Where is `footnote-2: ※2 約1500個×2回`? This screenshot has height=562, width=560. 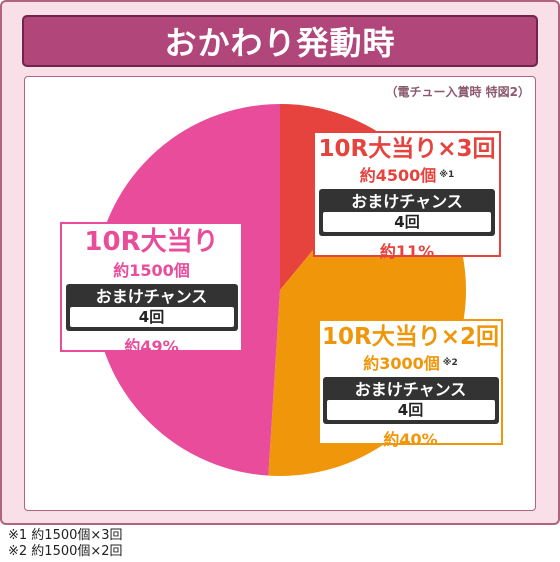
footnote-2: ※2 約1500個×2回 is located at coordinates (65, 551).